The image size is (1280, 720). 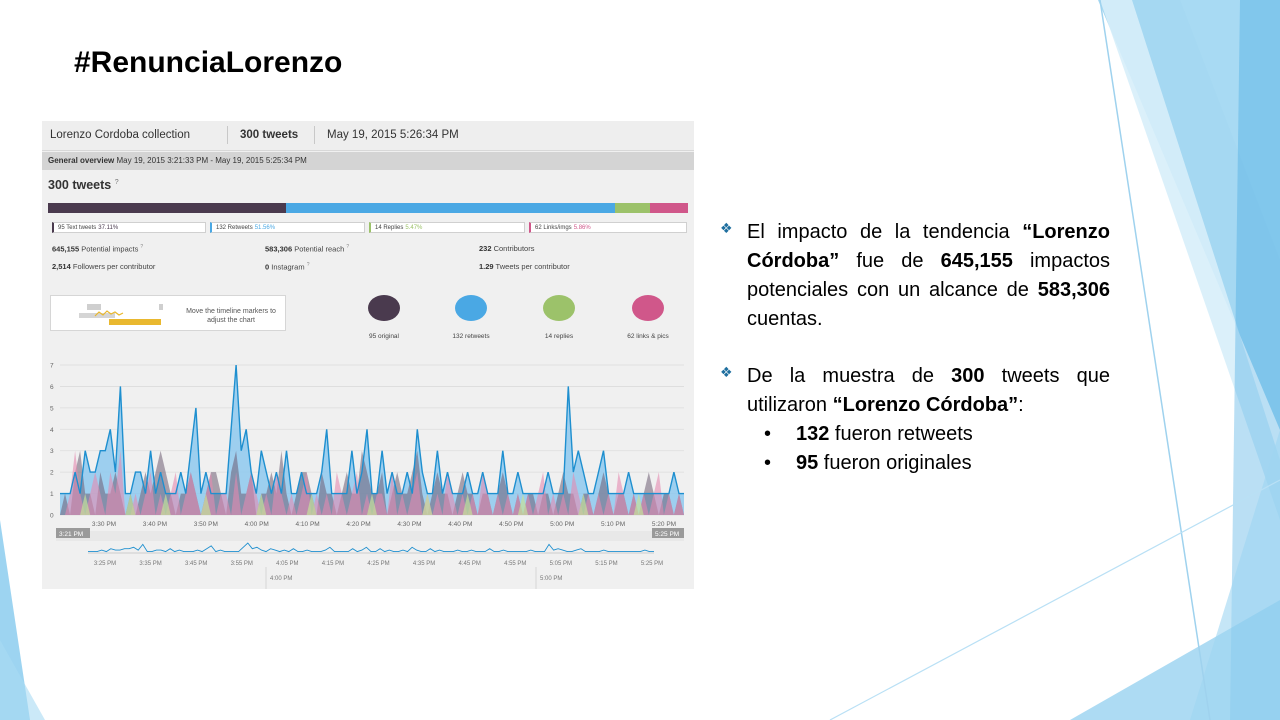 What do you see at coordinates (108, 228) in the screenshot?
I see `legend-percent: 37.11%` at bounding box center [108, 228].